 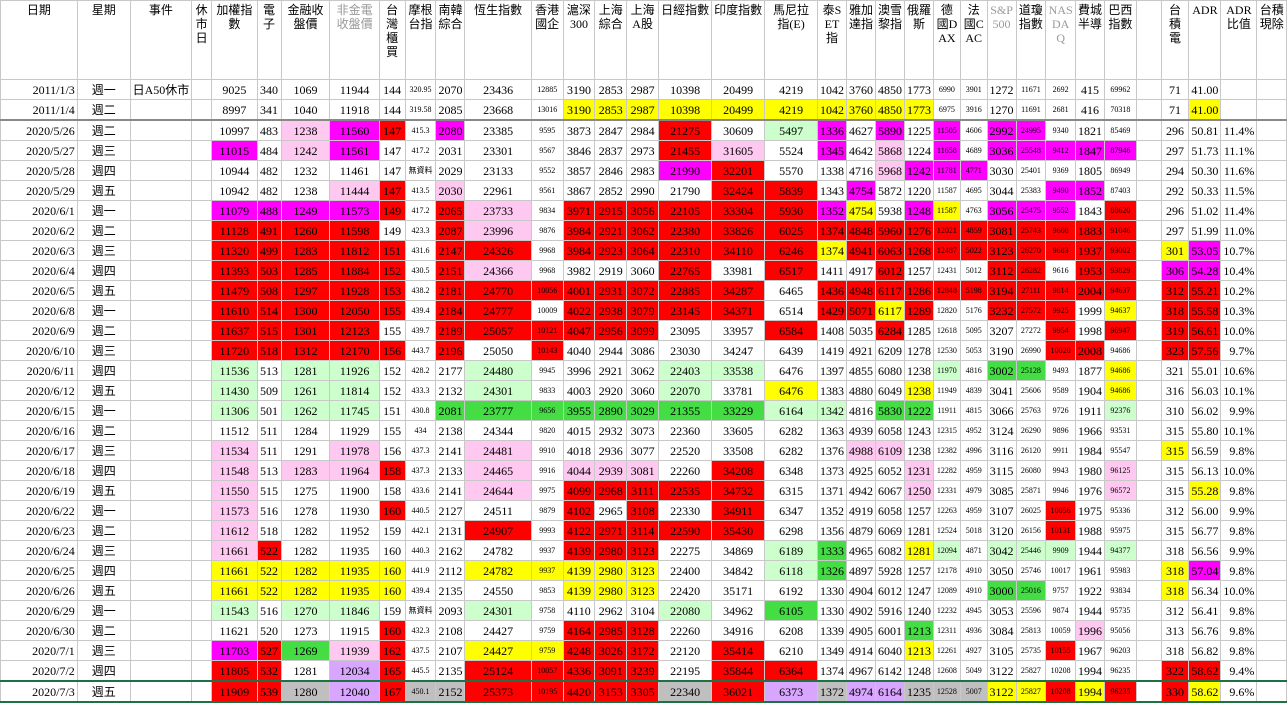 I want to click on cell-asx: 6067, so click(x=889, y=490).